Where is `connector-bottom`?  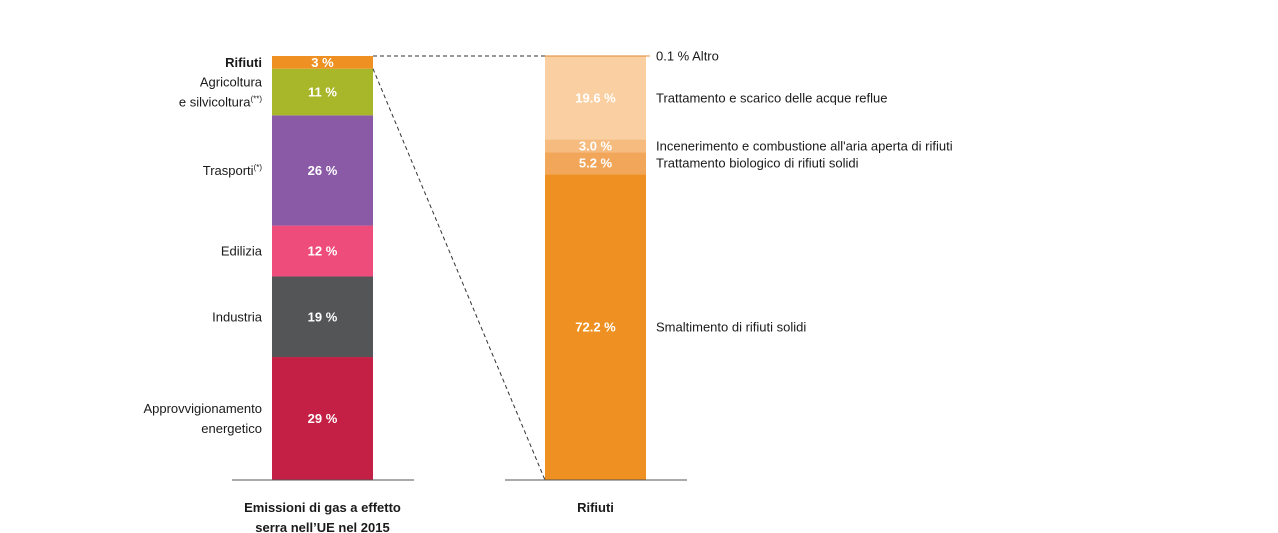 connector-bottom is located at coordinates (459, 274).